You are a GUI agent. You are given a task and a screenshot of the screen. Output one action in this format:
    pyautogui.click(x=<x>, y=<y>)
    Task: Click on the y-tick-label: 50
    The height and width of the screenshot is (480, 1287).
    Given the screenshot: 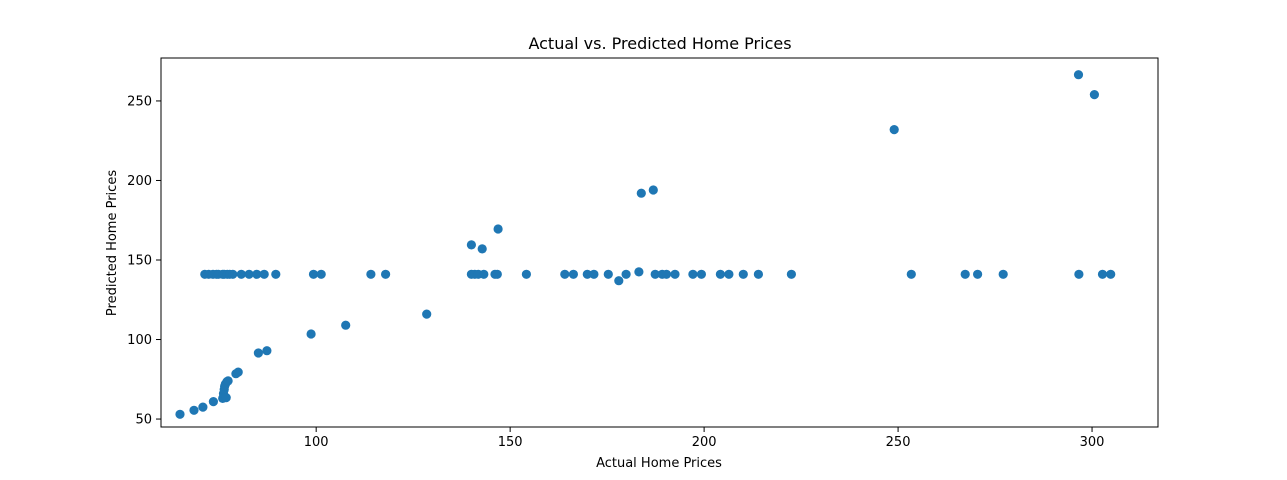 What is the action you would take?
    pyautogui.click(x=143, y=420)
    